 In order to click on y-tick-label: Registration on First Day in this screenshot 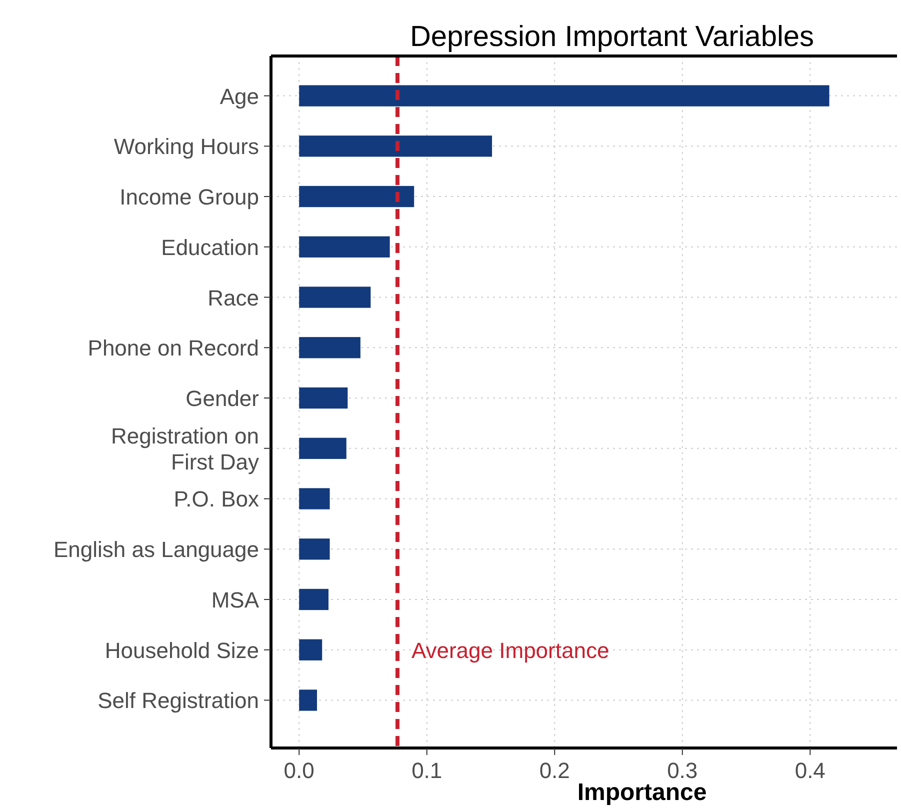, I will do `click(185, 448)`.